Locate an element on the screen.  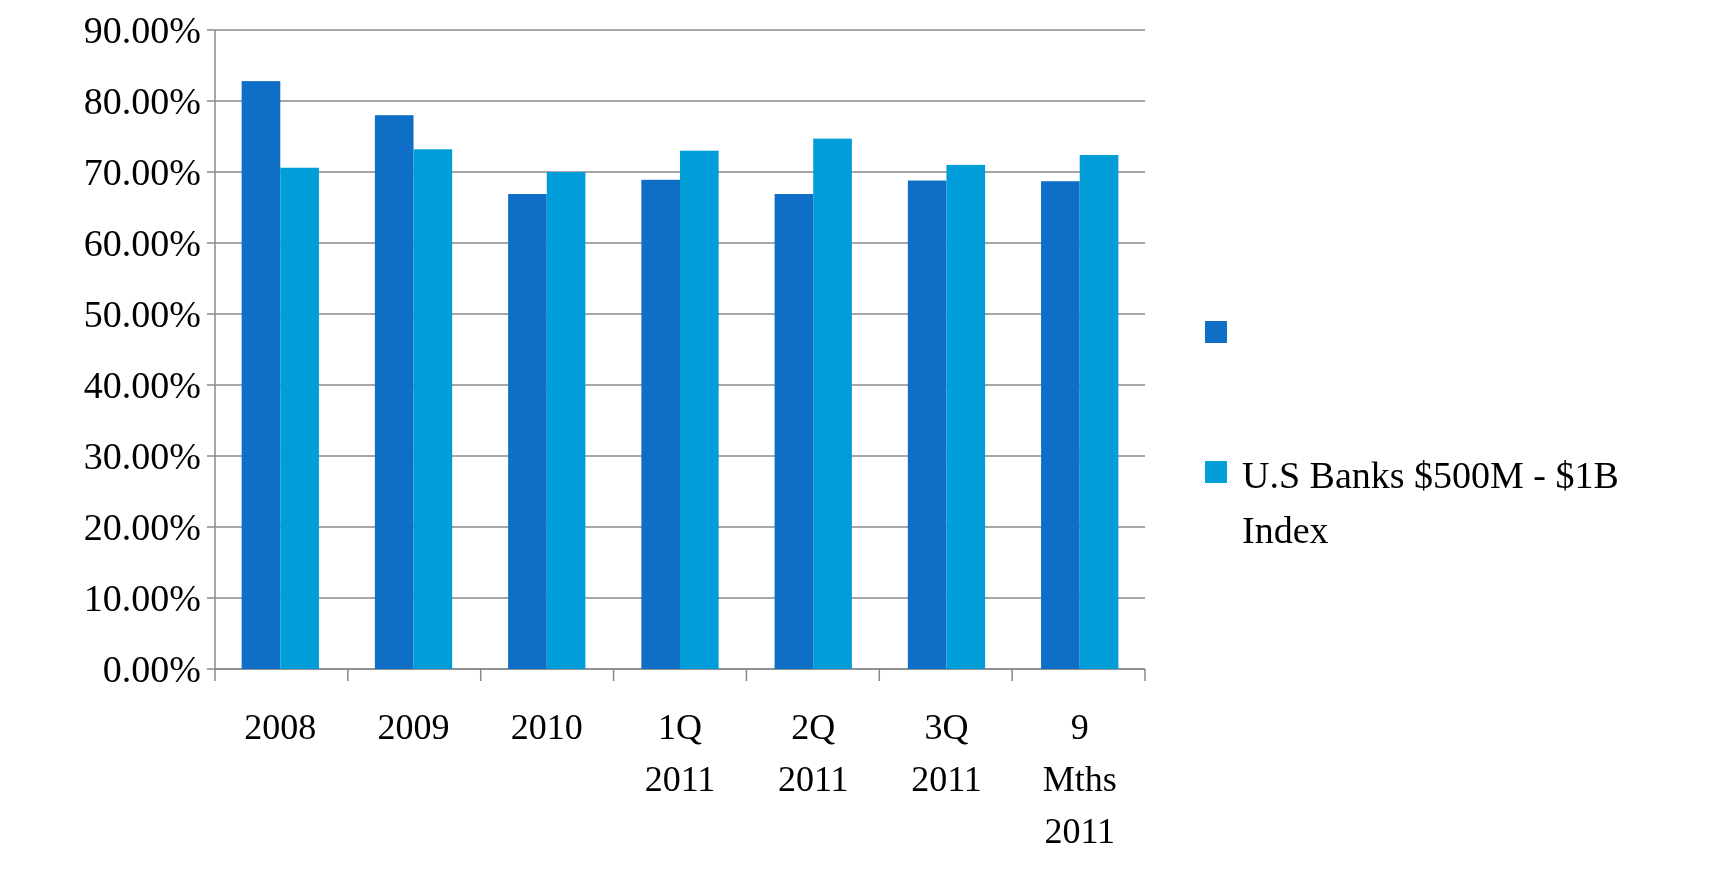
x-tick-label: 2010 is located at coordinates (546, 727).